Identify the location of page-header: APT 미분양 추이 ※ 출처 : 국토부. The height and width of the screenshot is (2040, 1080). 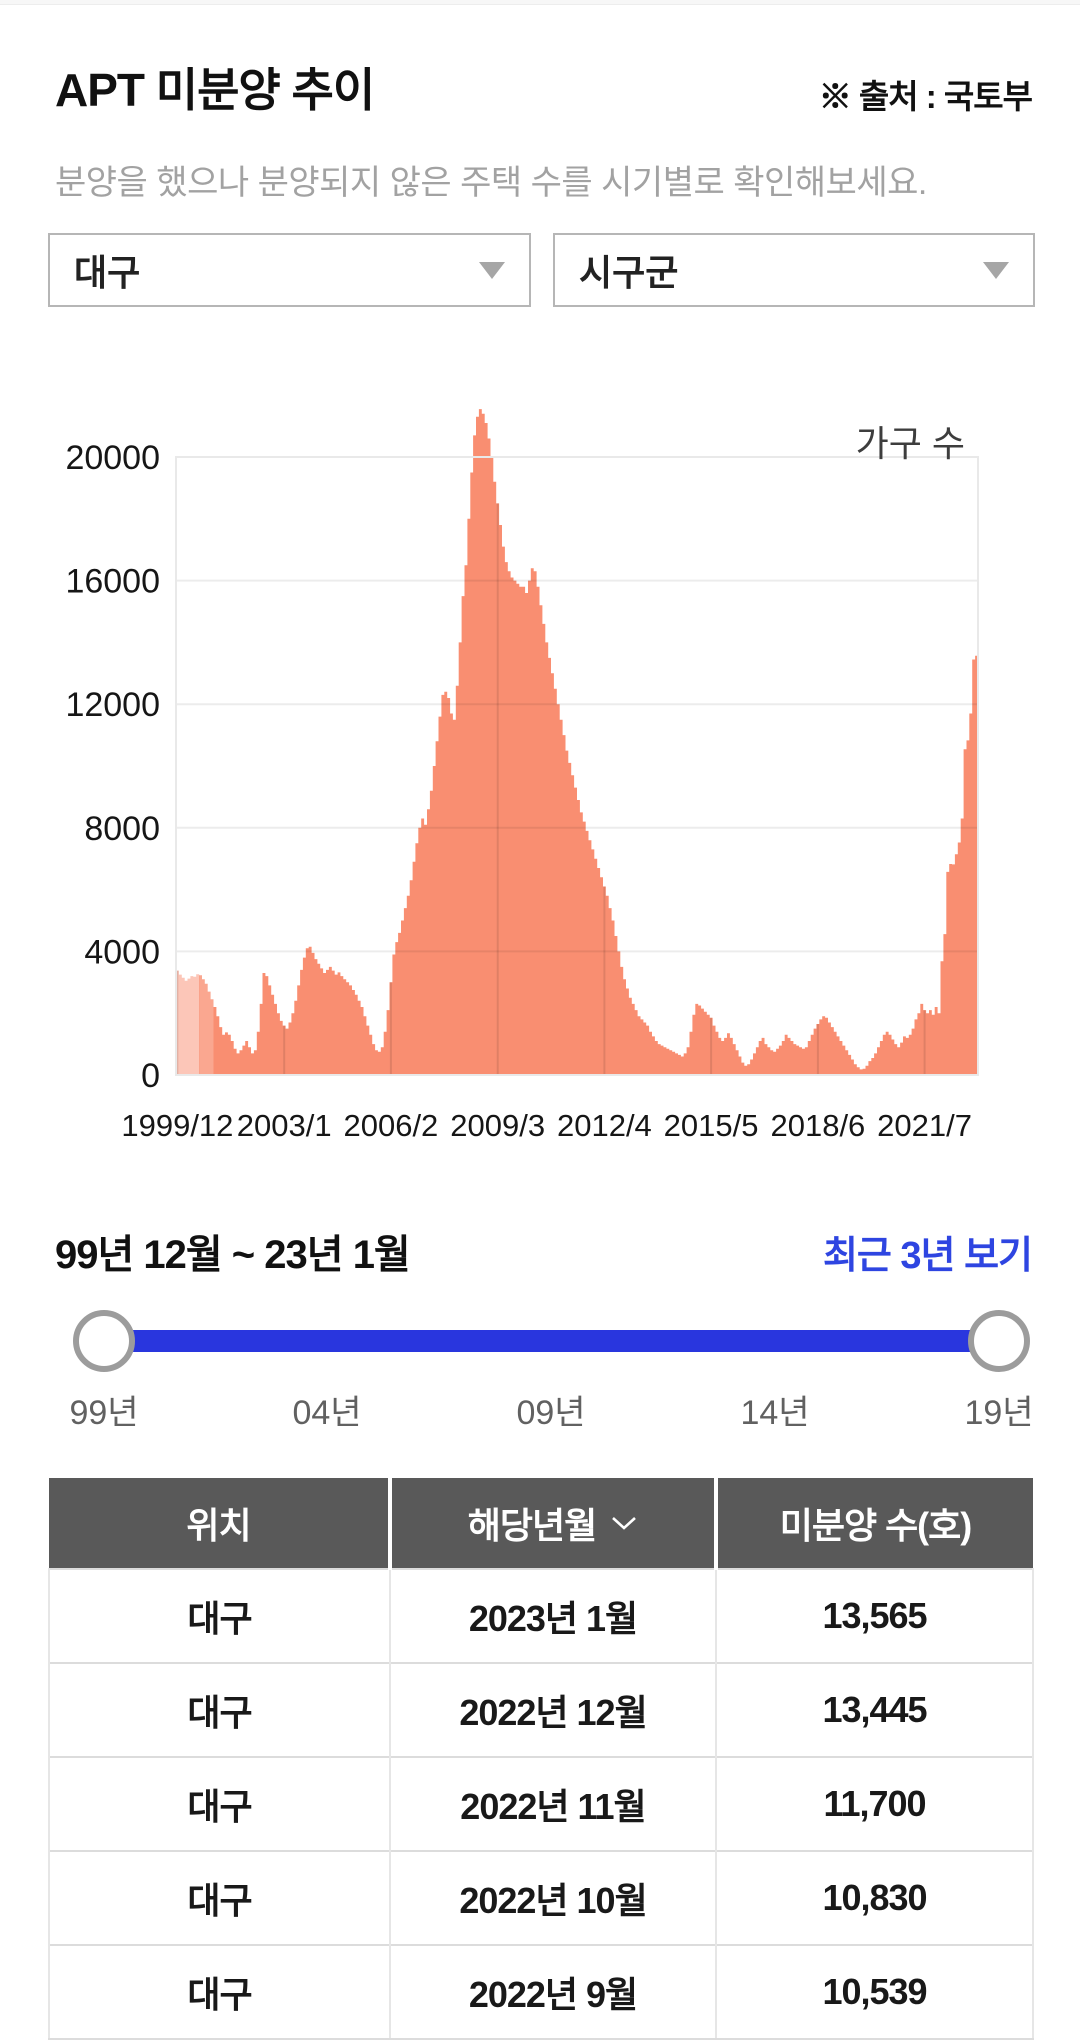
(544, 87).